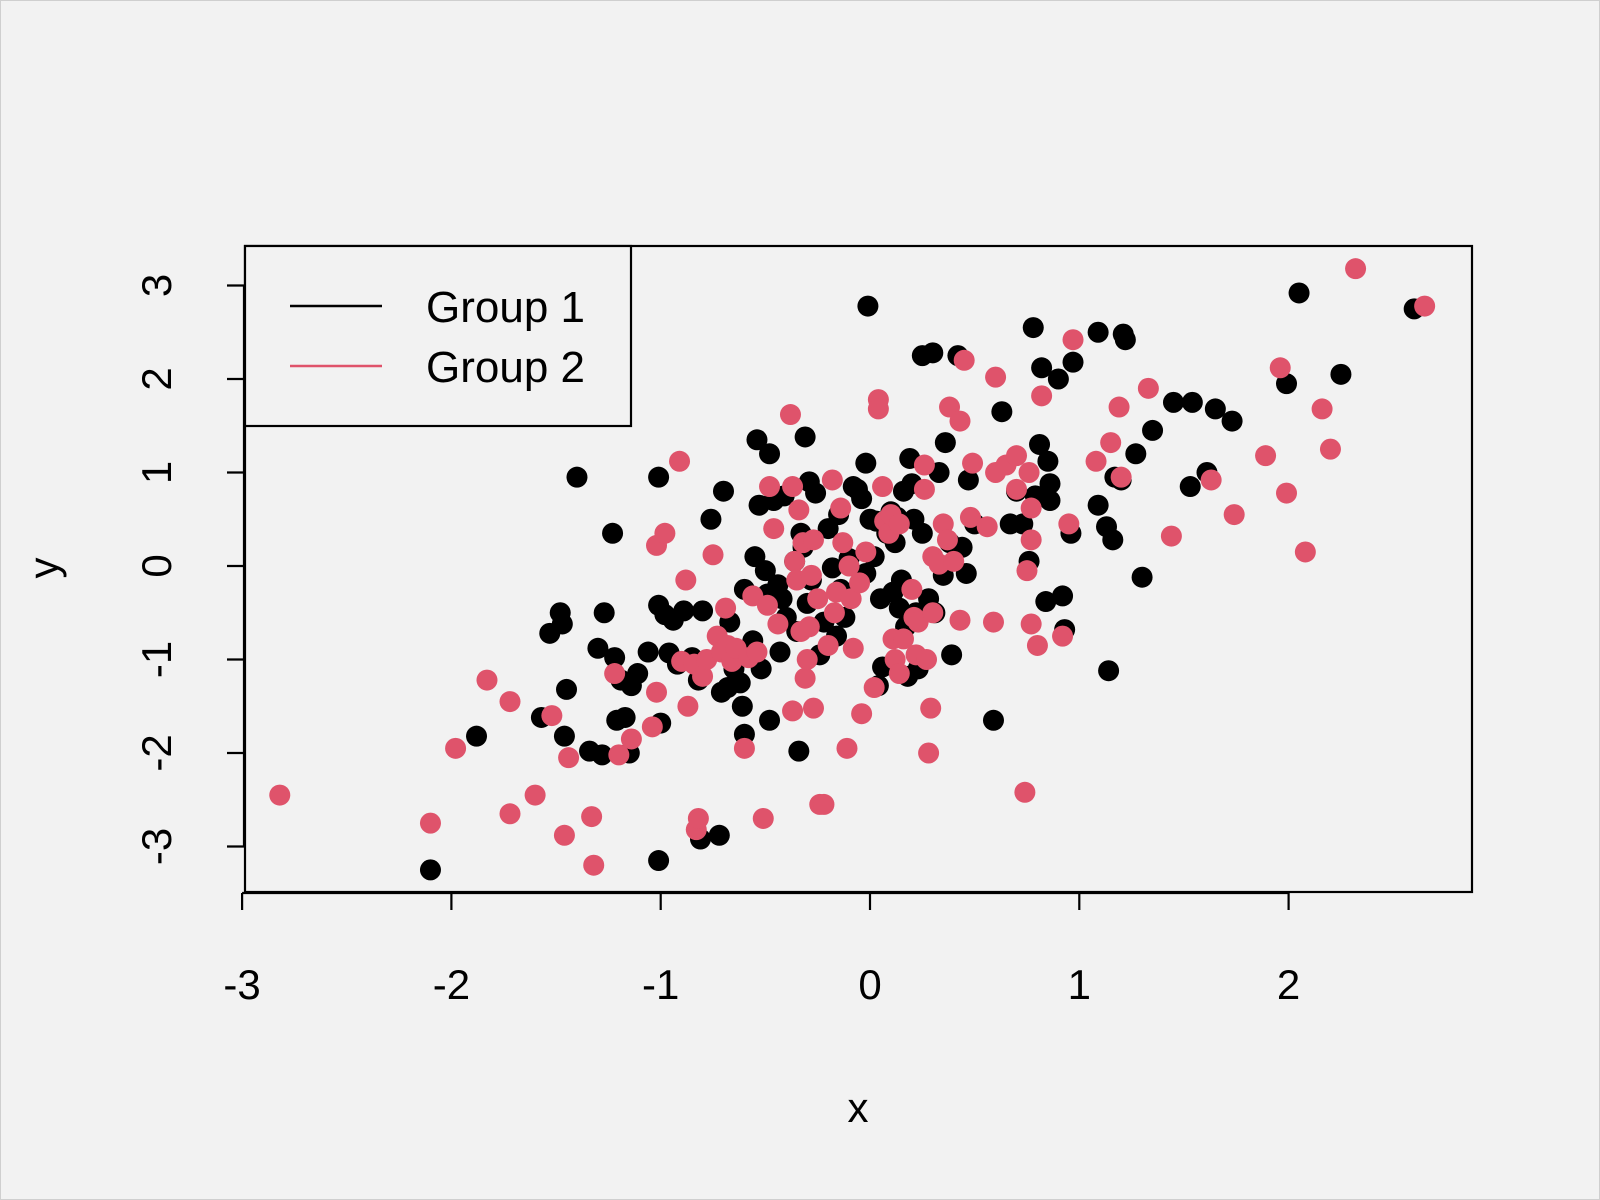  What do you see at coordinates (156, 378) in the screenshot?
I see `y-tick-label: 2` at bounding box center [156, 378].